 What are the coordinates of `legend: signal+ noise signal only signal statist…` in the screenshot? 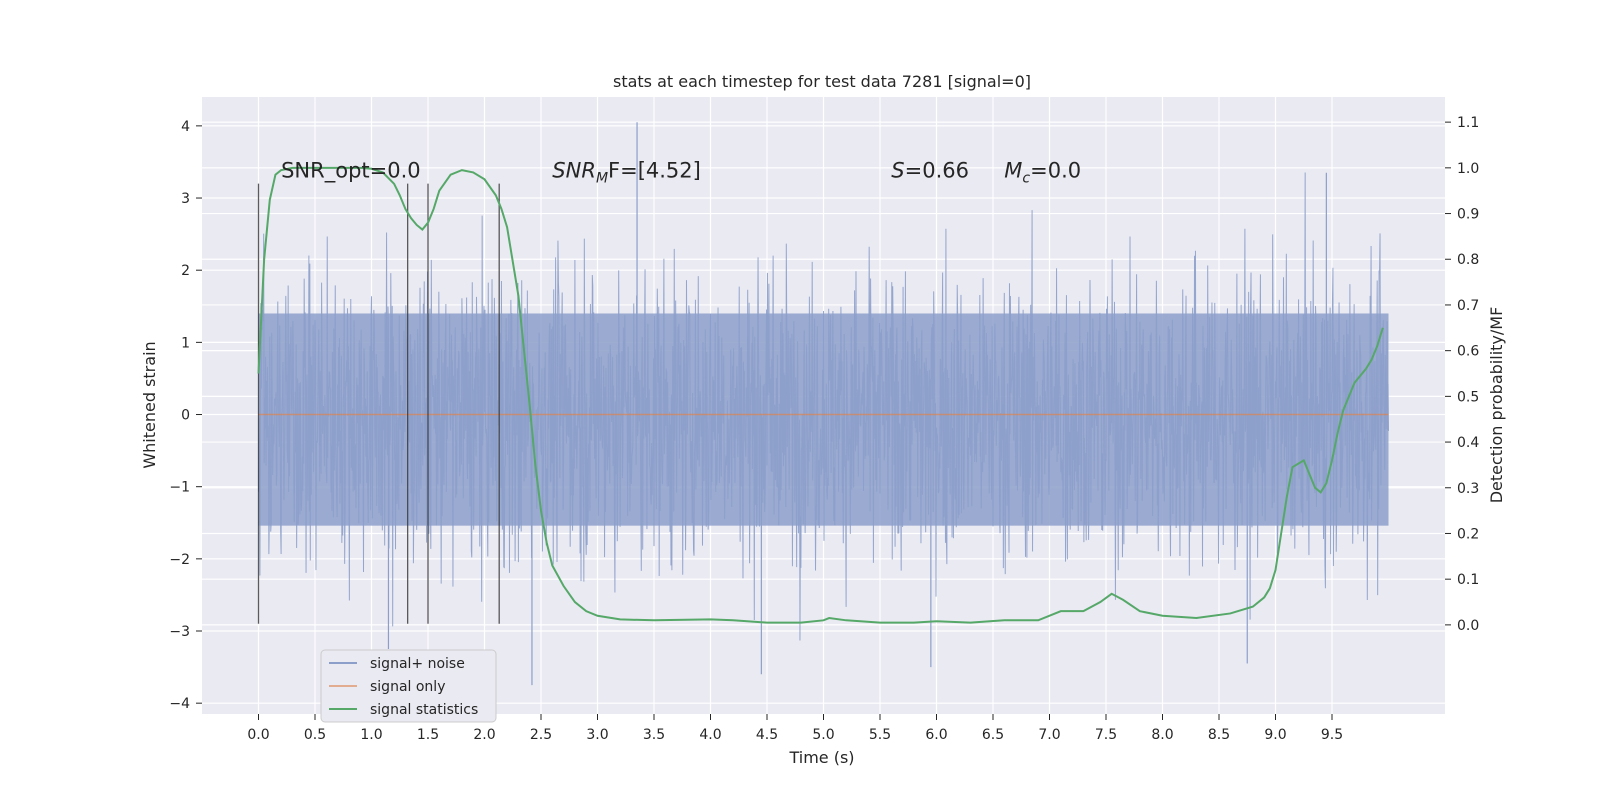 It's located at (408, 686).